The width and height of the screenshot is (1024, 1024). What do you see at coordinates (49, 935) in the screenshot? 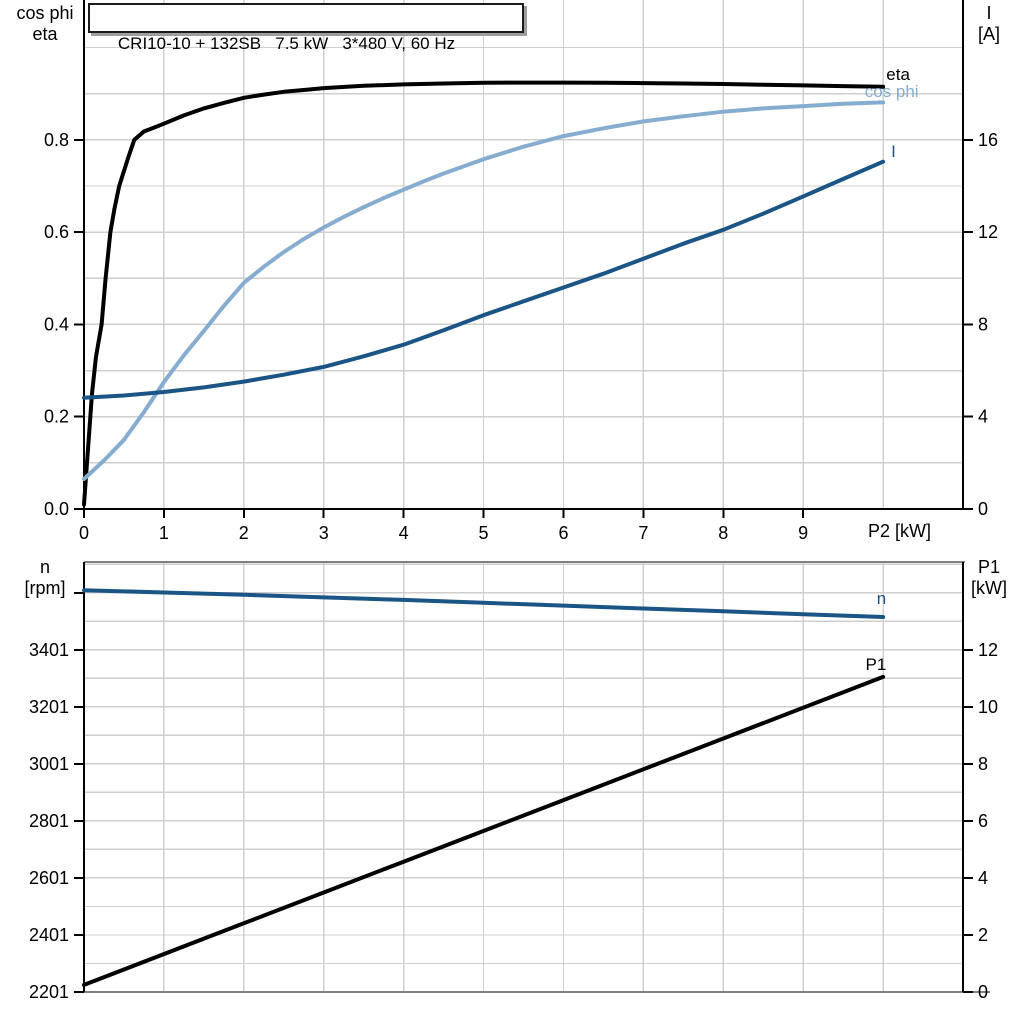
I see `left-tick-label: 2401` at bounding box center [49, 935].